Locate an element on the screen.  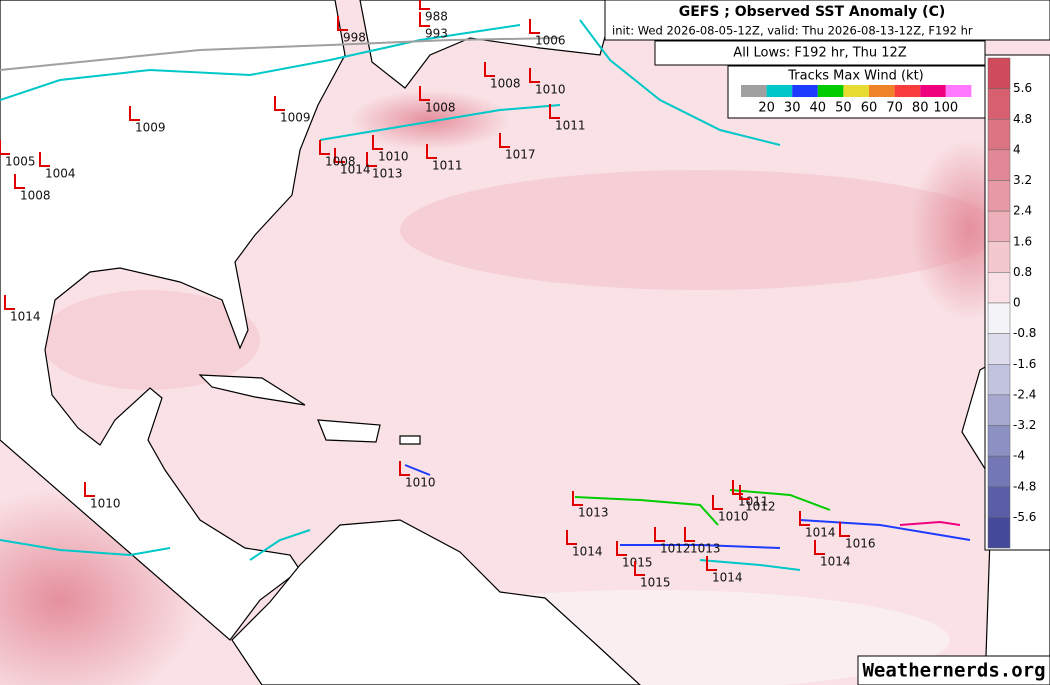
colorbar-label: -1.6 is located at coordinates (1024, 364).